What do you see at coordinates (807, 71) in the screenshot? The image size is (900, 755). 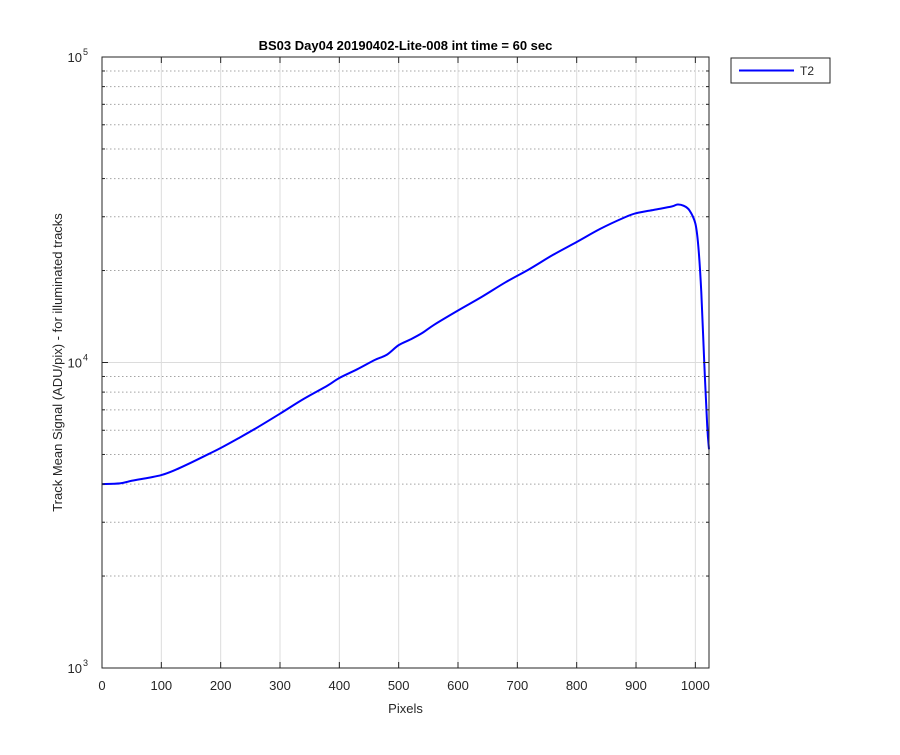 I see `legend-entry-t2: T2` at bounding box center [807, 71].